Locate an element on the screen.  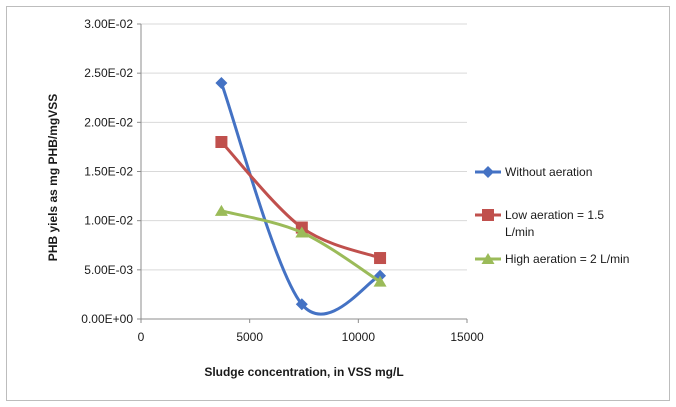
y-tick-label: 0.00E+00 is located at coordinates (107, 319).